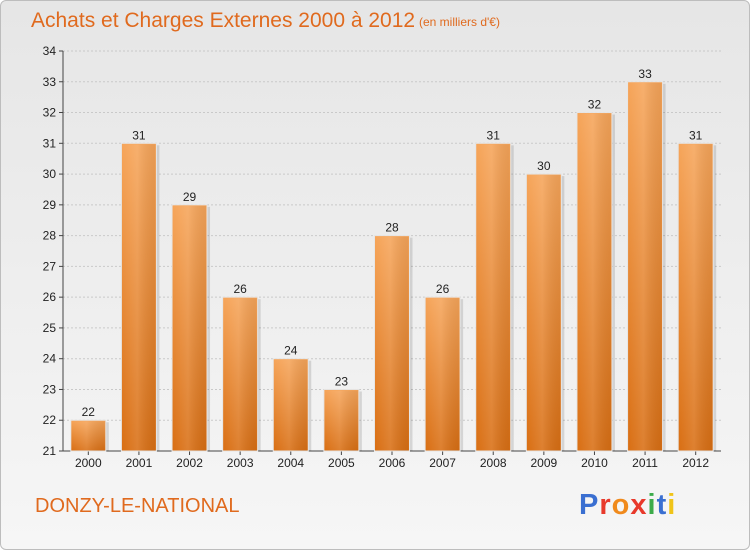 This screenshot has height=550, width=750. I want to click on data-label: 33, so click(645, 74).